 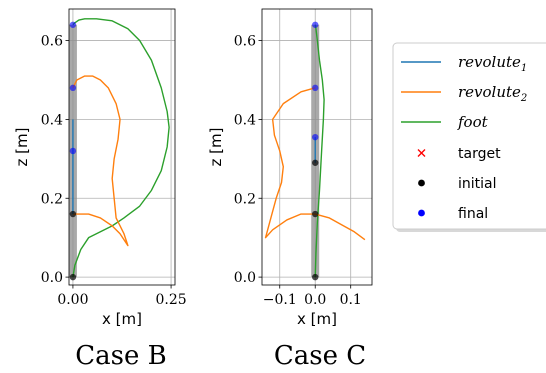 What do you see at coordinates (492, 93) in the screenshot?
I see `legend-label-revolute2: revolute2` at bounding box center [492, 93].